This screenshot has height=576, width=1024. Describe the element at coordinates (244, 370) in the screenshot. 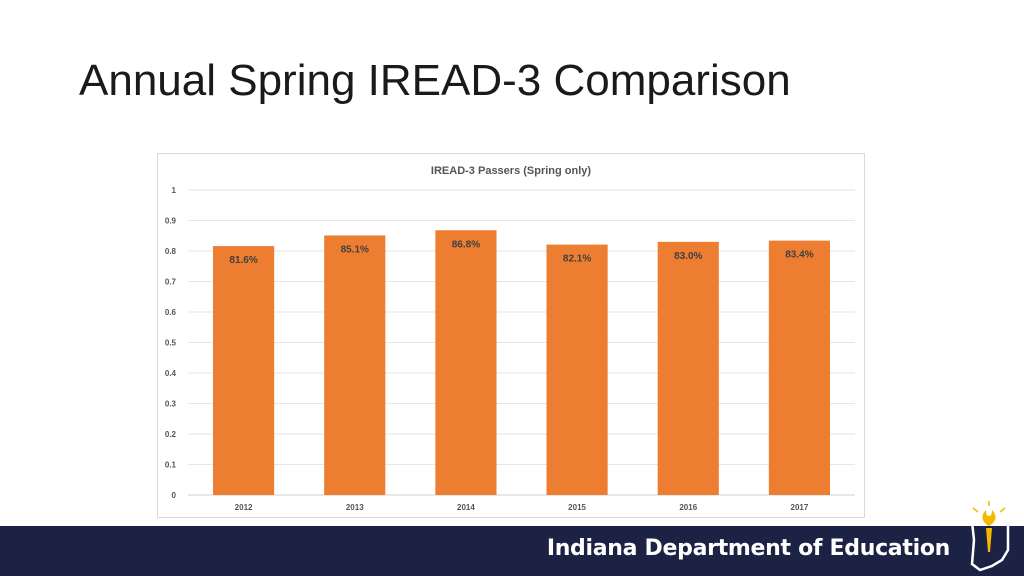

I see `bar-2012` at that location.